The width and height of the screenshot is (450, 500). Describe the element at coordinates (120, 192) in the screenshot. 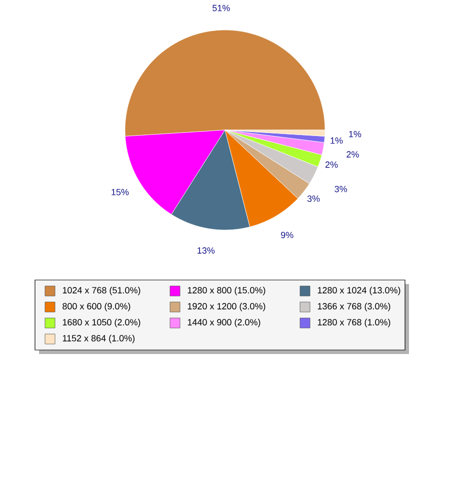

I see `data-label: 15%` at that location.